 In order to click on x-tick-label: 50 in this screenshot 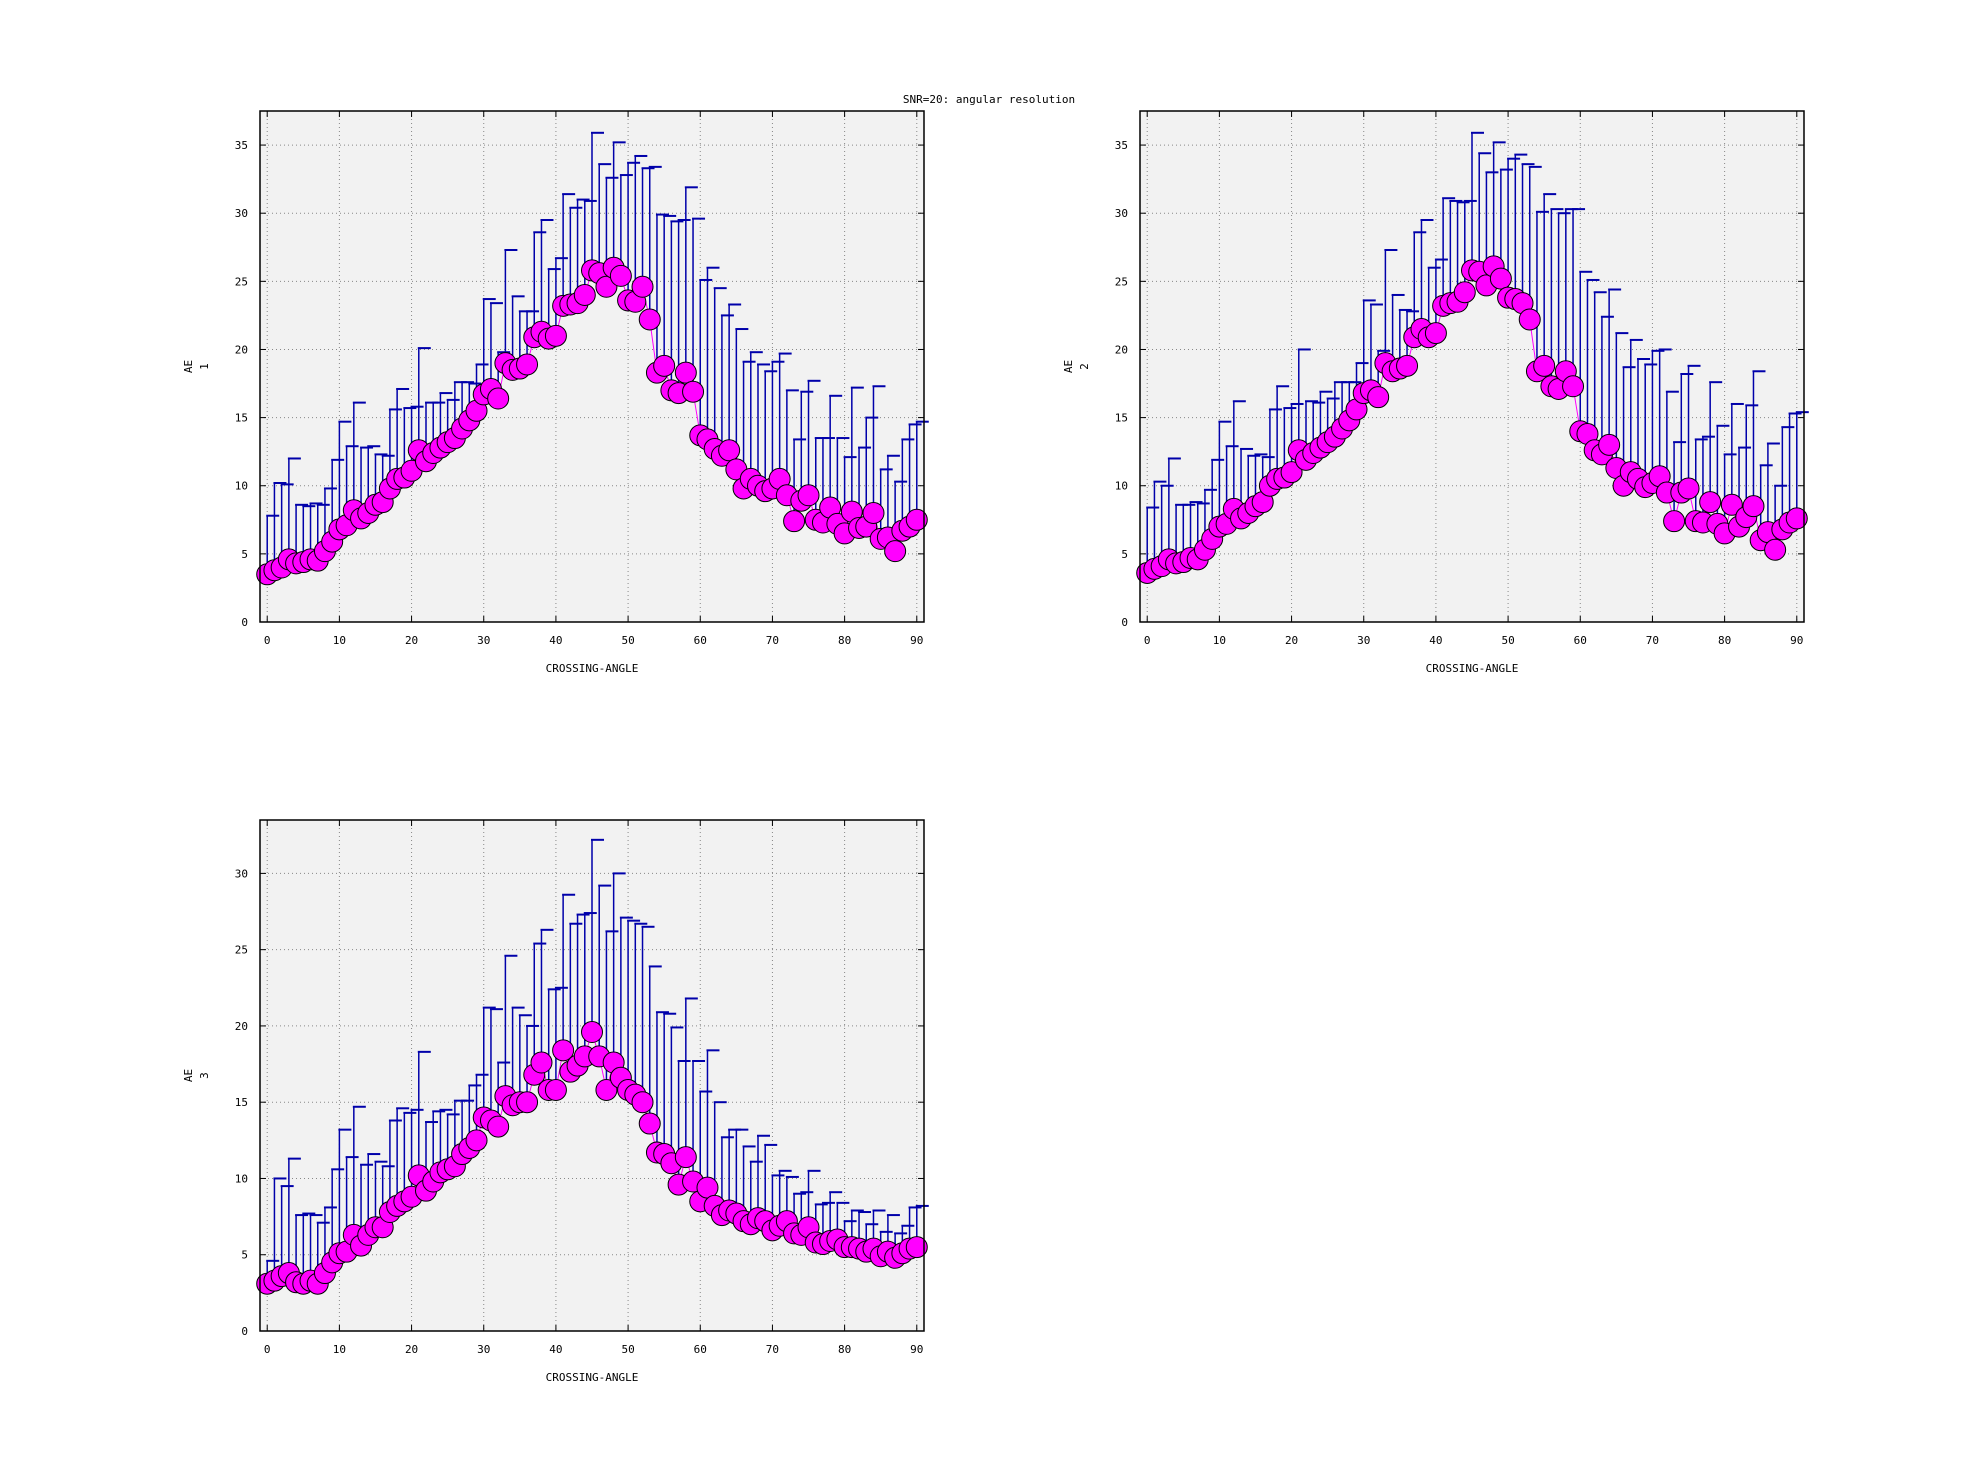, I will do `click(627, 1349)`.